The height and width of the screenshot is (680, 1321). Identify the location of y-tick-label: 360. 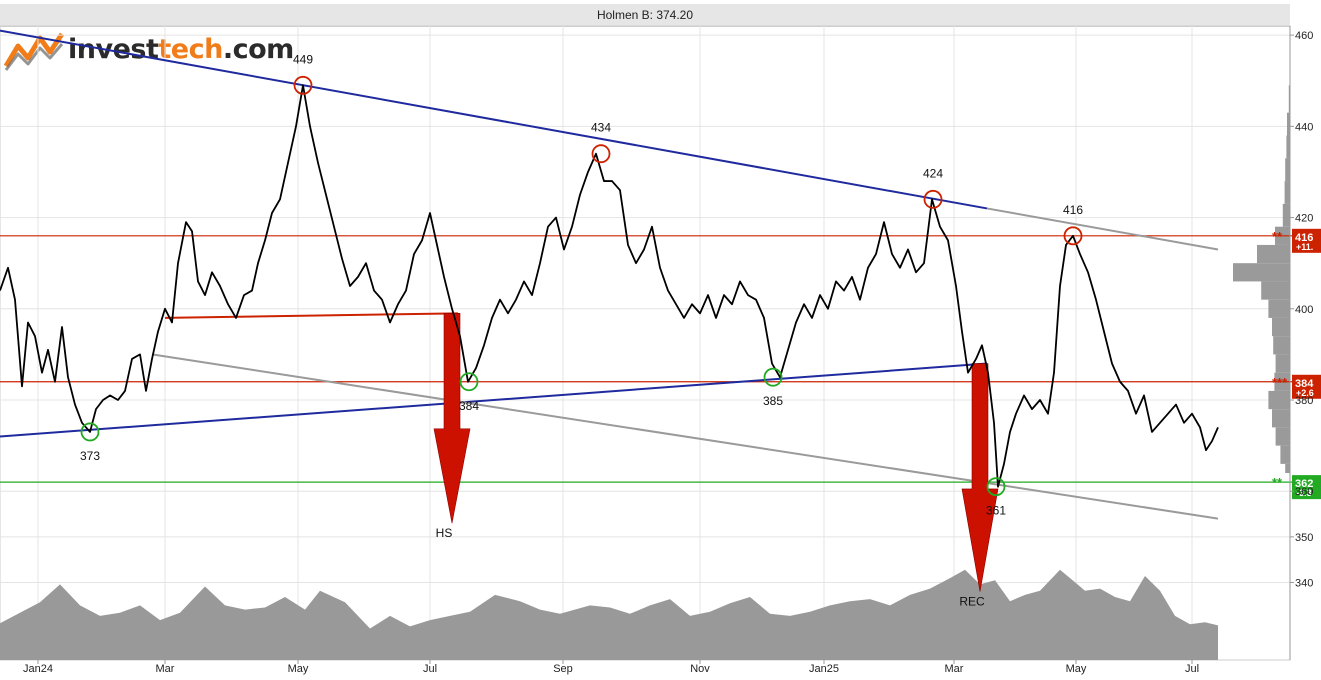
(1304, 492).